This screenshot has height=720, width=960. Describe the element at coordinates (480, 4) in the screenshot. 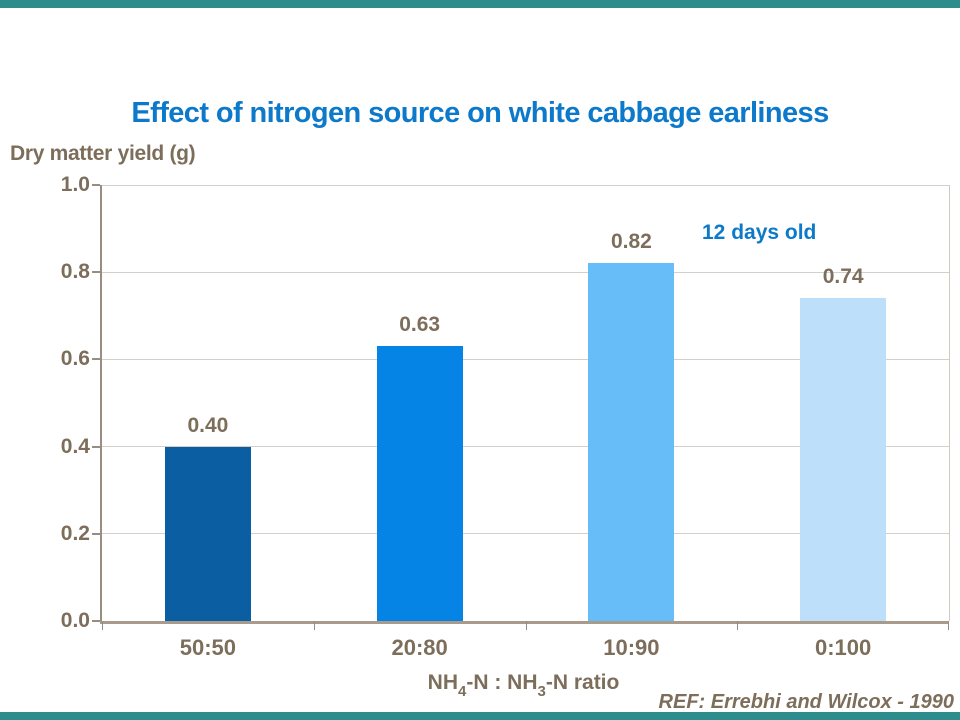

I see `top-accent-band` at that location.